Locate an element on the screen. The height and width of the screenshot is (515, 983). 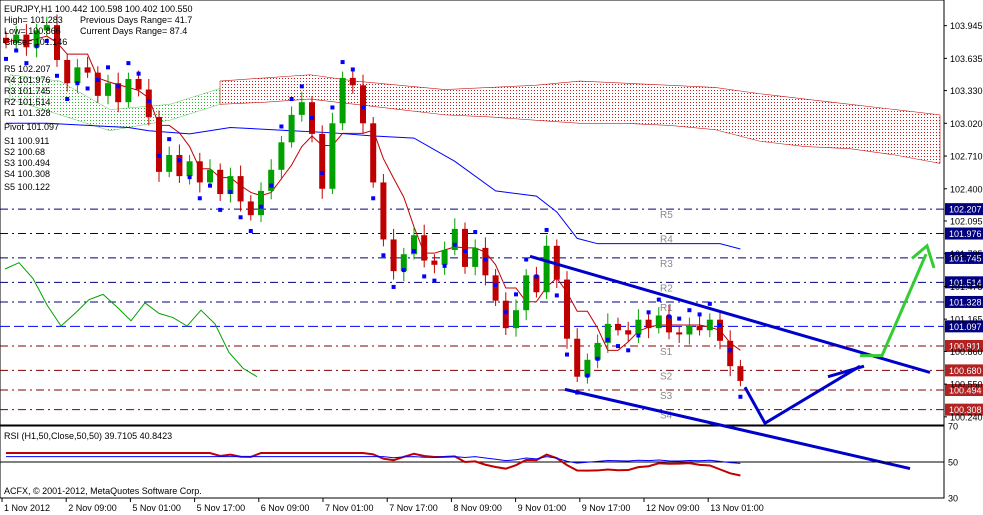
price-tag-text-r5: 102.207 is located at coordinates (965, 210).